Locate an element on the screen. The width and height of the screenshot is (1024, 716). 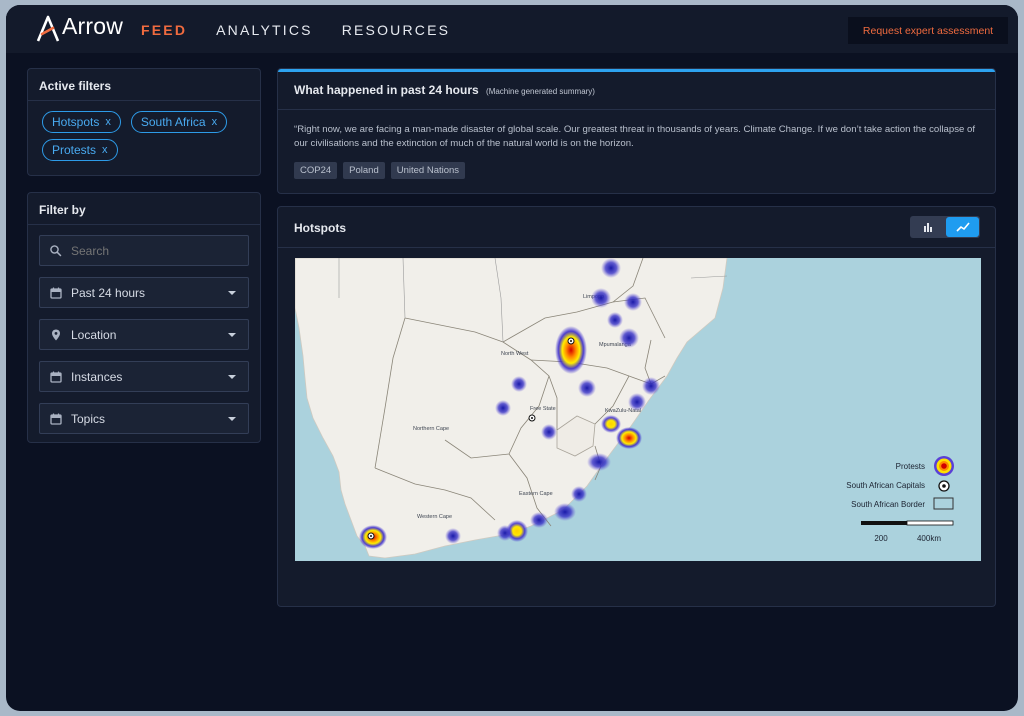
dropdown-label: Instances is located at coordinates (97, 376).